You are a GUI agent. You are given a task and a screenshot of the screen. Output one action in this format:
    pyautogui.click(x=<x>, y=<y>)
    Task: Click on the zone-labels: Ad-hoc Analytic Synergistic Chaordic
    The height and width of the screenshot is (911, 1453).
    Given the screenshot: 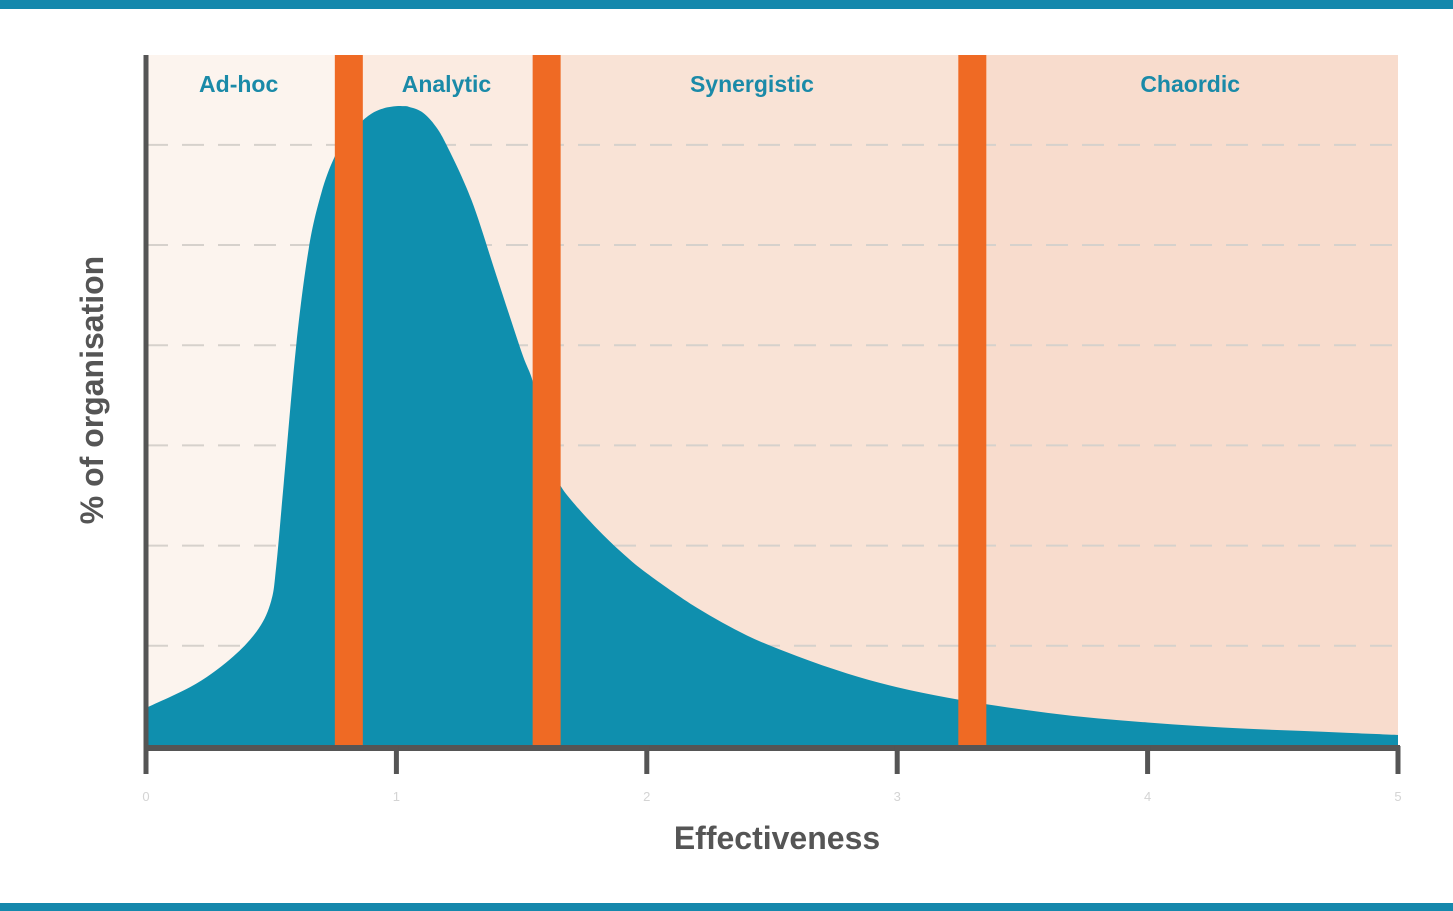 What is the action you would take?
    pyautogui.click(x=719, y=84)
    